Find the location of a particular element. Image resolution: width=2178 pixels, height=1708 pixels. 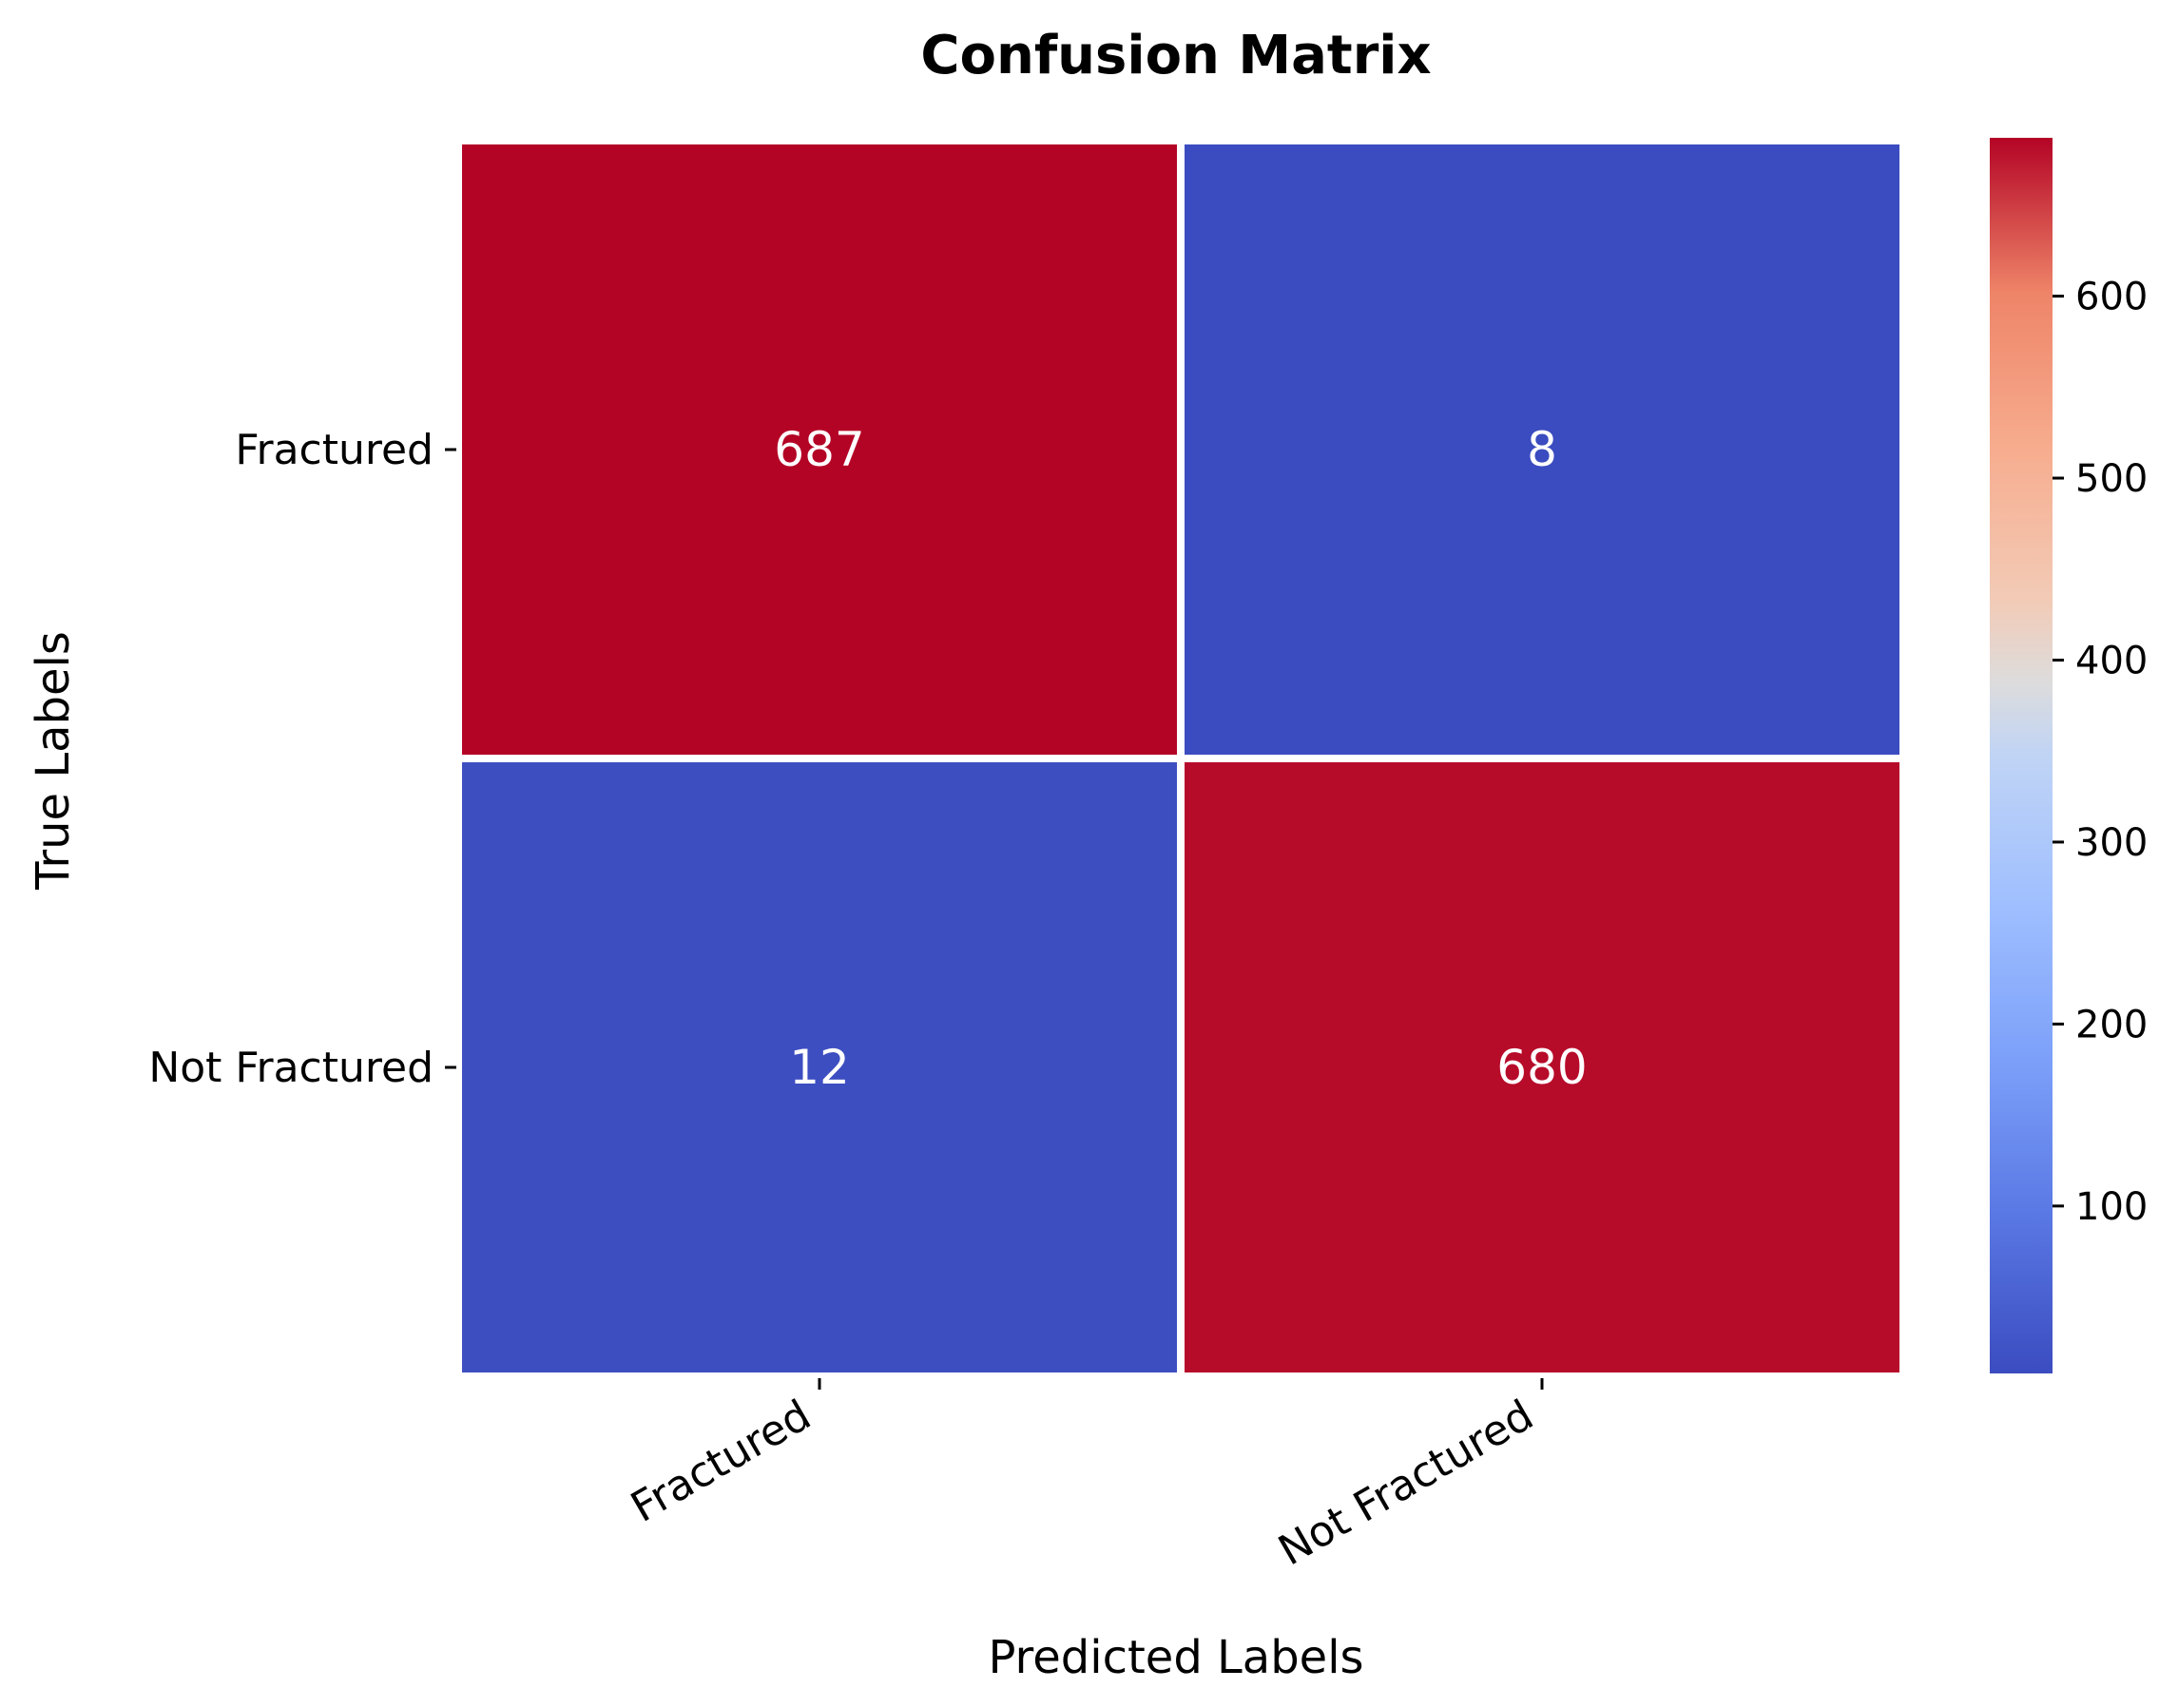

y-axis-ticks: Fractured Not Fractured is located at coordinates (302, 759).